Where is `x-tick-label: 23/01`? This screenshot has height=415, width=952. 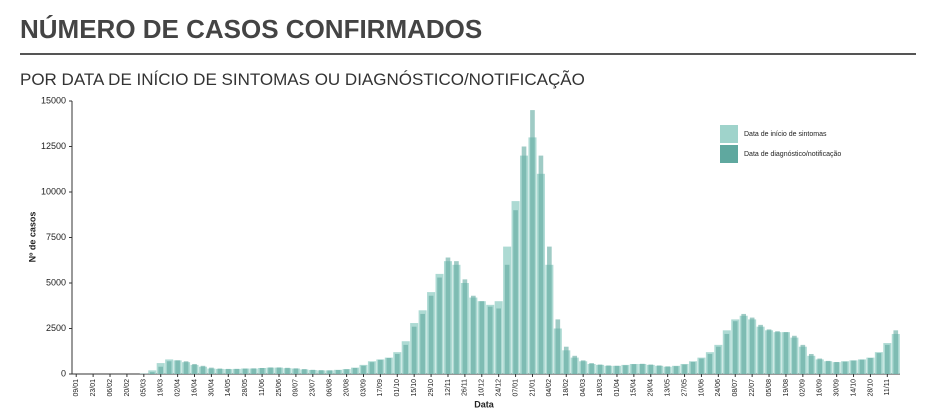 x-tick-label: 23/01 is located at coordinates (93, 388).